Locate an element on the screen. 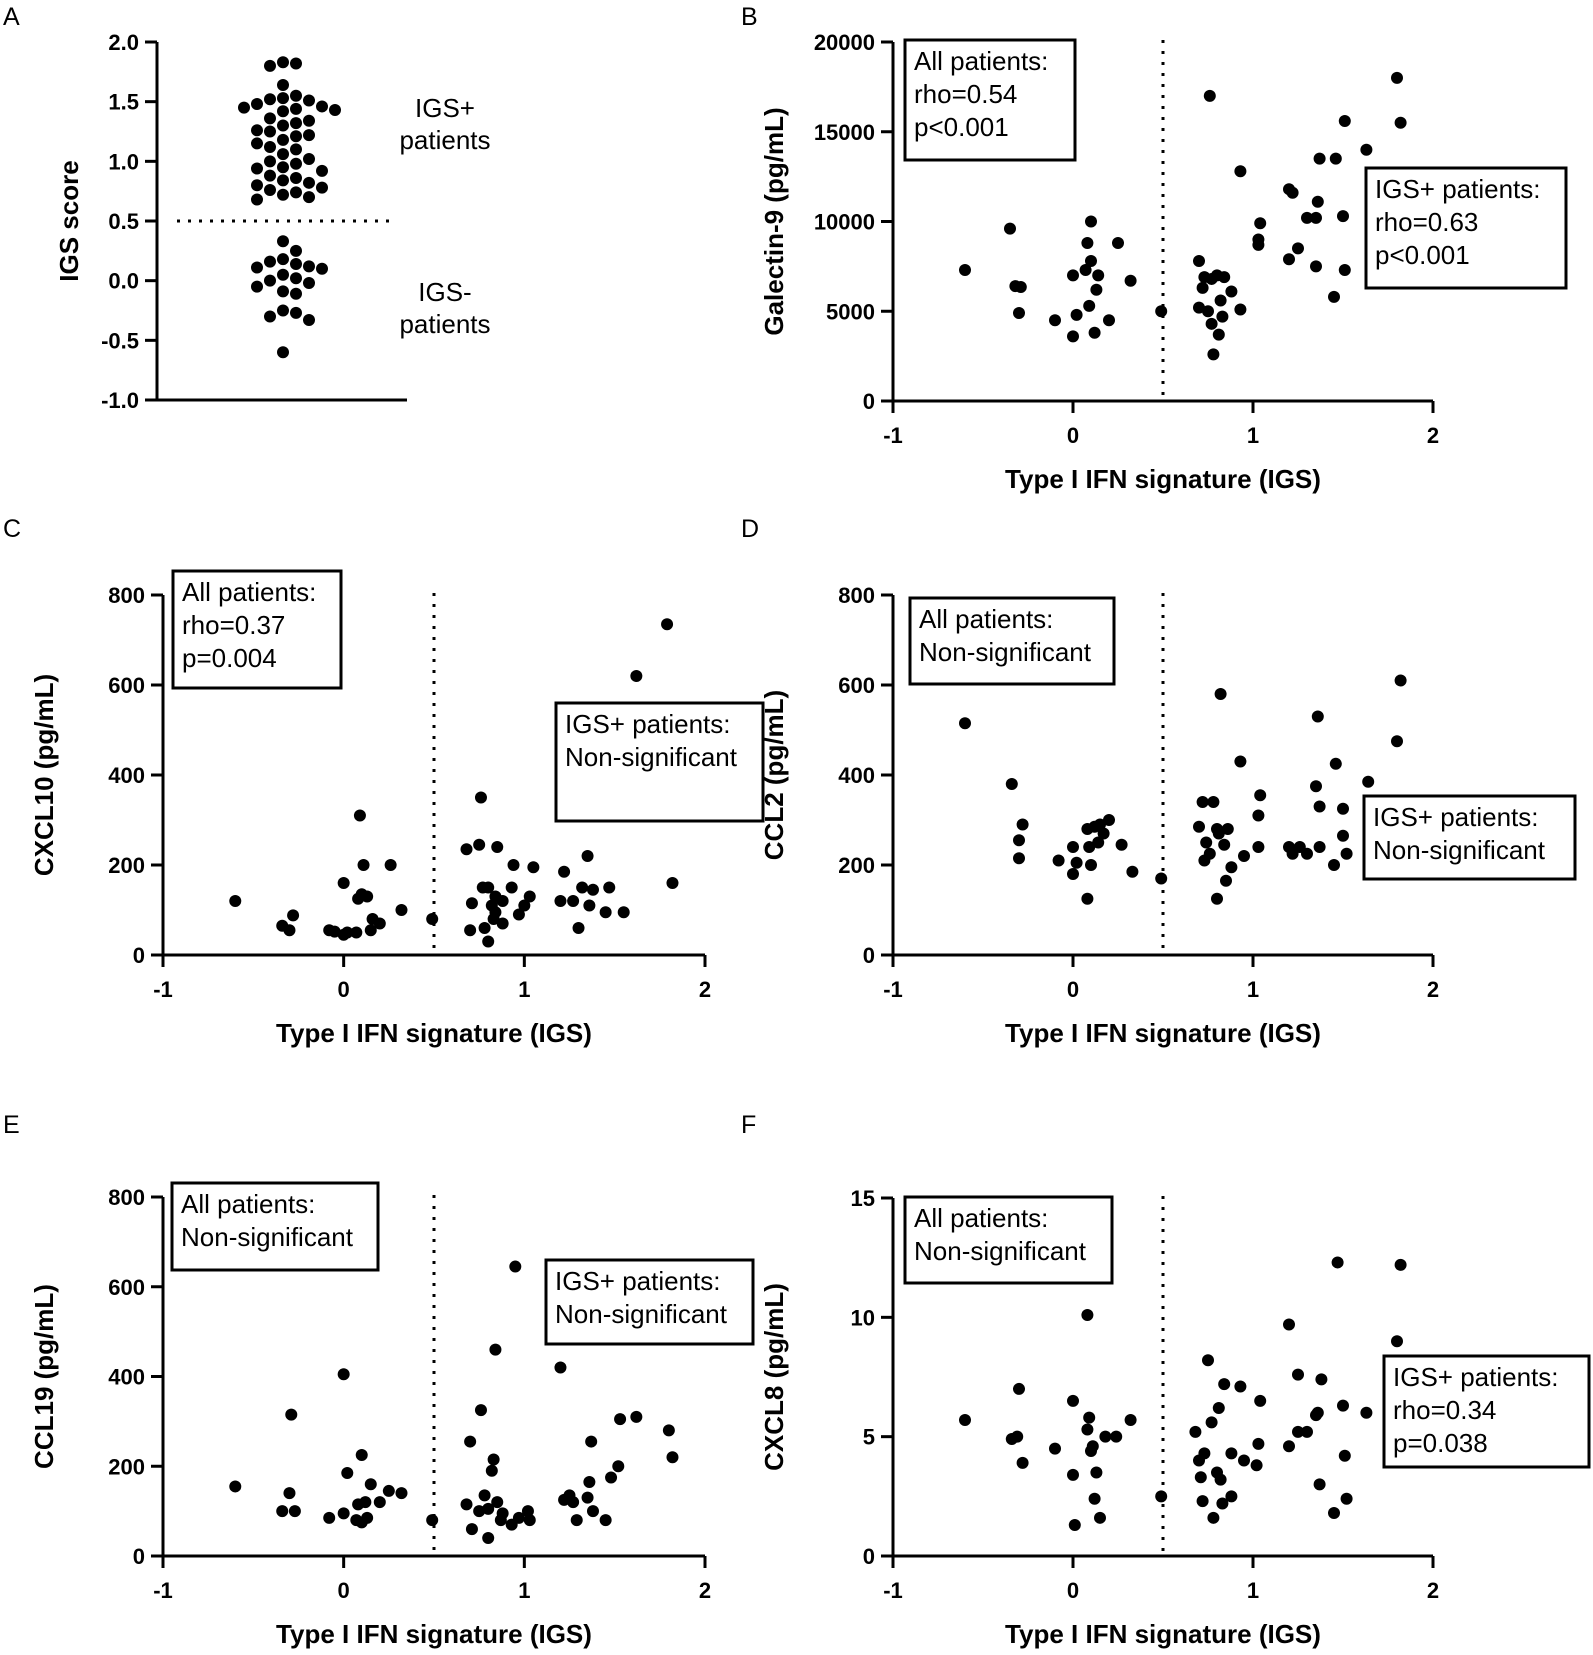  annotation-line: rho=0.34 is located at coordinates (1444, 1410).